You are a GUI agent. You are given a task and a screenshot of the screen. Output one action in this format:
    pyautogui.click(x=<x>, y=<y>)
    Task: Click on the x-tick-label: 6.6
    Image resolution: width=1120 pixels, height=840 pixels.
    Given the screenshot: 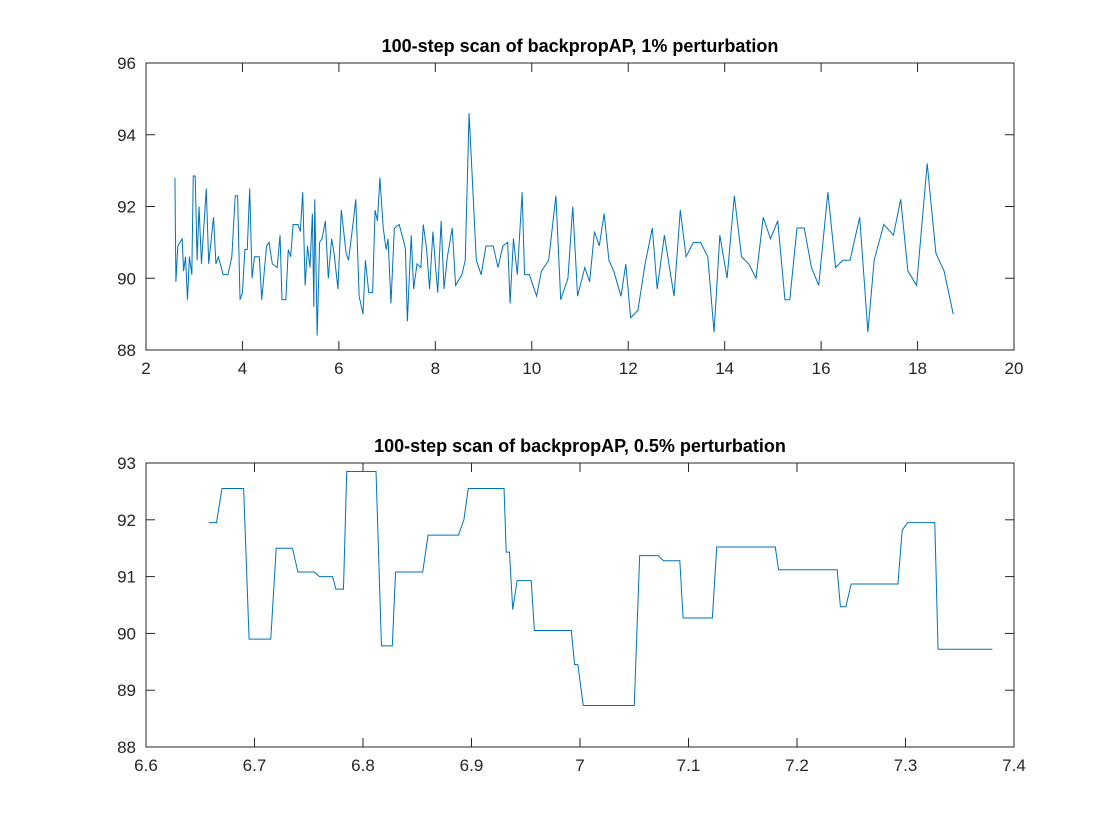 What is the action you would take?
    pyautogui.click(x=146, y=765)
    